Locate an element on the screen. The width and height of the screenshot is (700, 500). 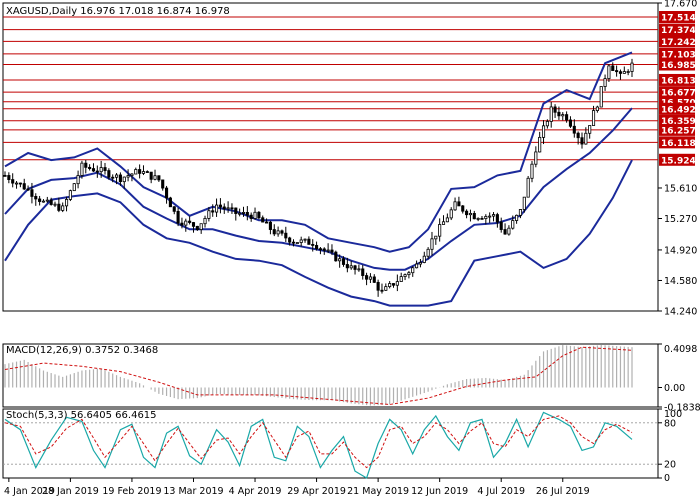
macd-title: MACD(12,26,9) 0.3752 0.3468 is located at coordinates (82, 350).